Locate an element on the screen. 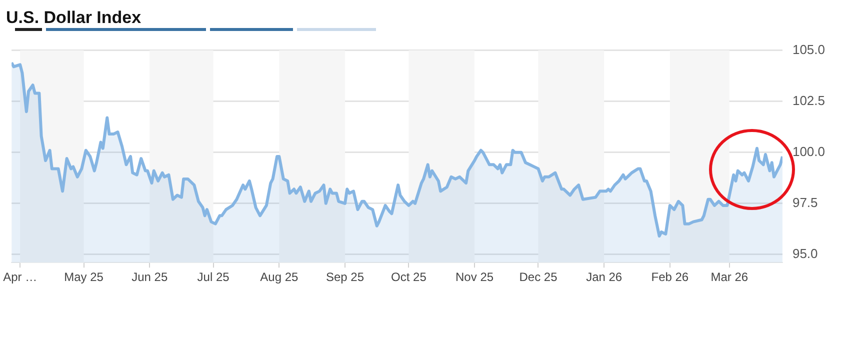 This screenshot has width=843, height=350. x-tick-label: Feb 26 is located at coordinates (670, 277).